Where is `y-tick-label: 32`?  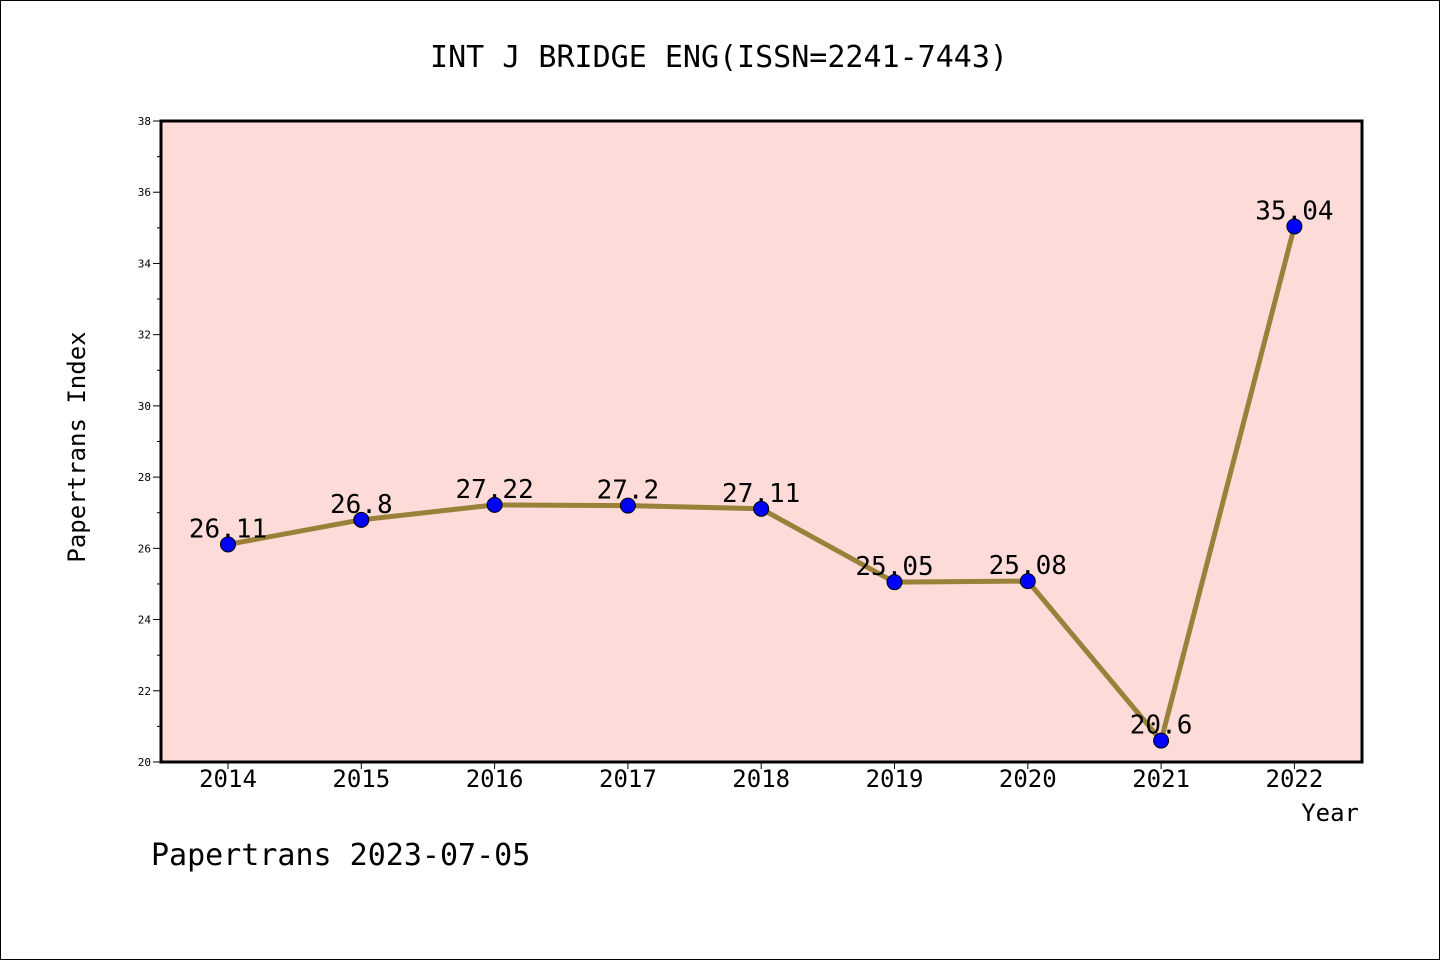 y-tick-label: 32 is located at coordinates (144, 335).